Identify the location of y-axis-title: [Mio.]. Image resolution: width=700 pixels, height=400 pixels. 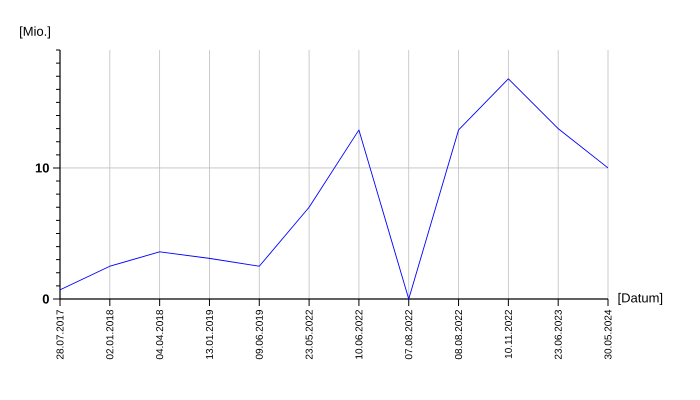
(35, 32).